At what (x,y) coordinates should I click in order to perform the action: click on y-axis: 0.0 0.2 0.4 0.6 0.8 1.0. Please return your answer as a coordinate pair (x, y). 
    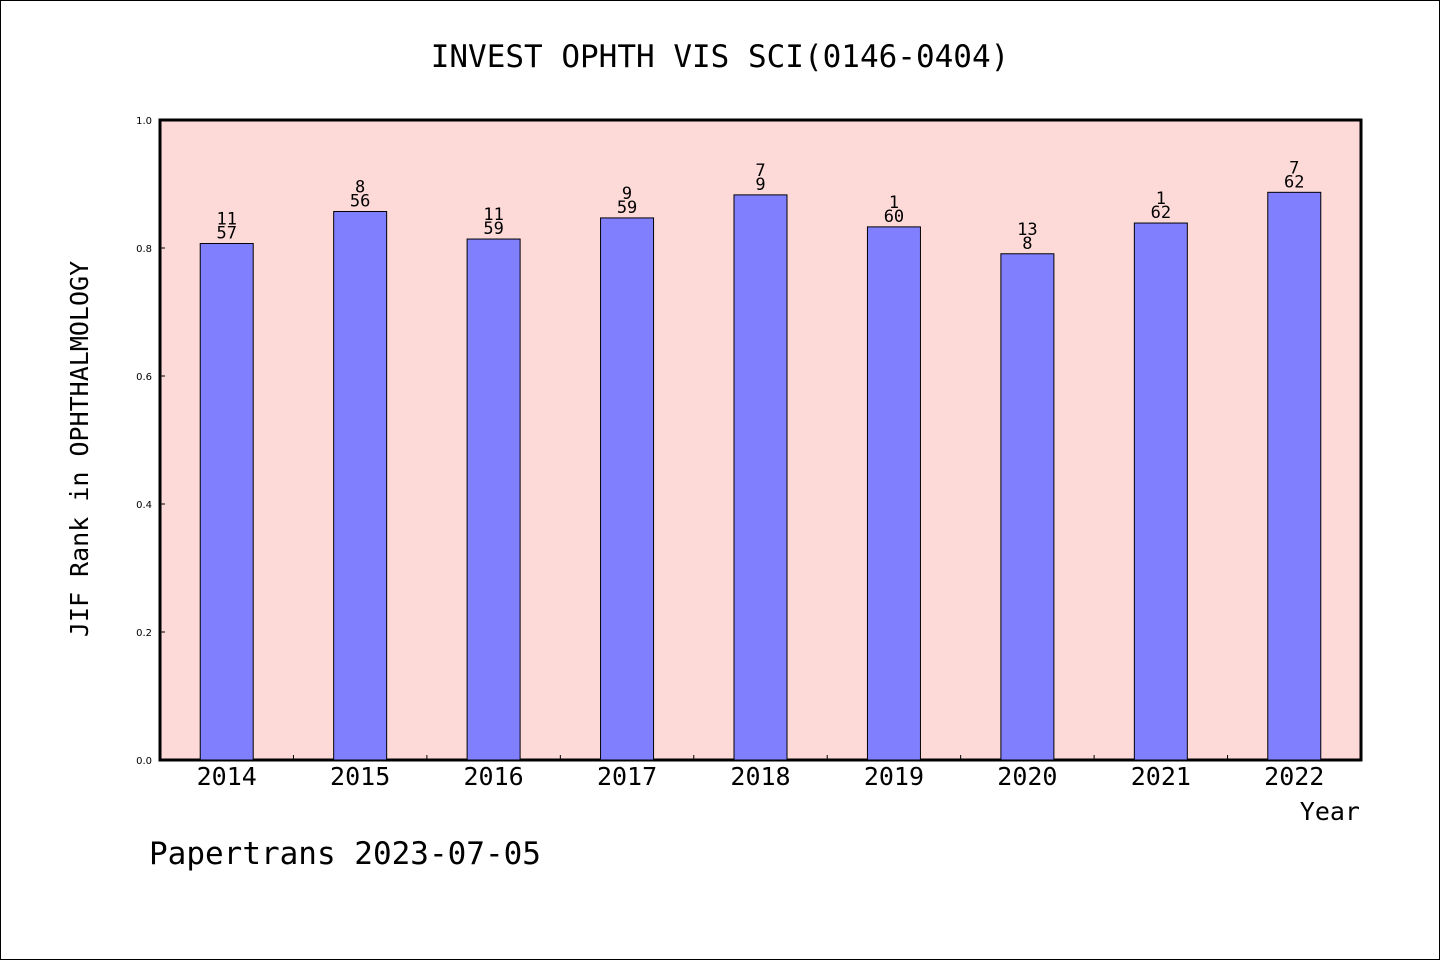
    Looking at the image, I should click on (150, 441).